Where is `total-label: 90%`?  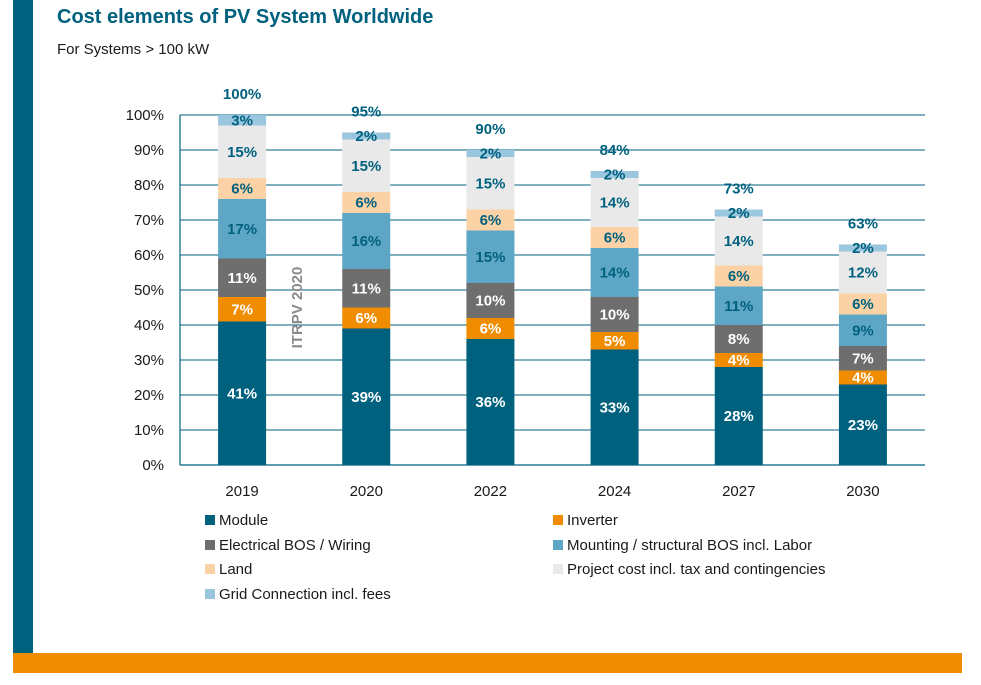 total-label: 90% is located at coordinates (490, 129).